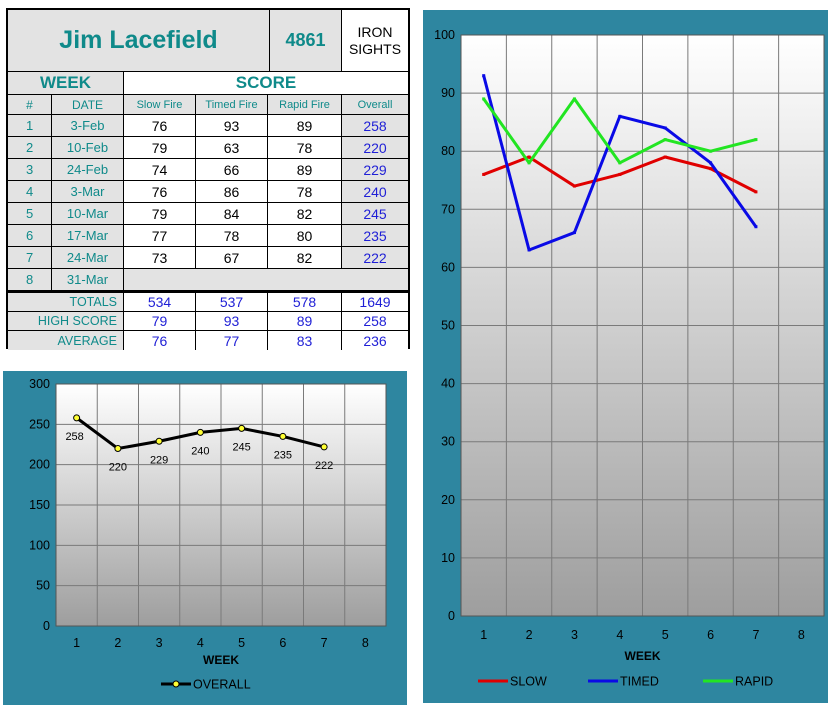  What do you see at coordinates (159, 460) in the screenshot?
I see `data-label: 229` at bounding box center [159, 460].